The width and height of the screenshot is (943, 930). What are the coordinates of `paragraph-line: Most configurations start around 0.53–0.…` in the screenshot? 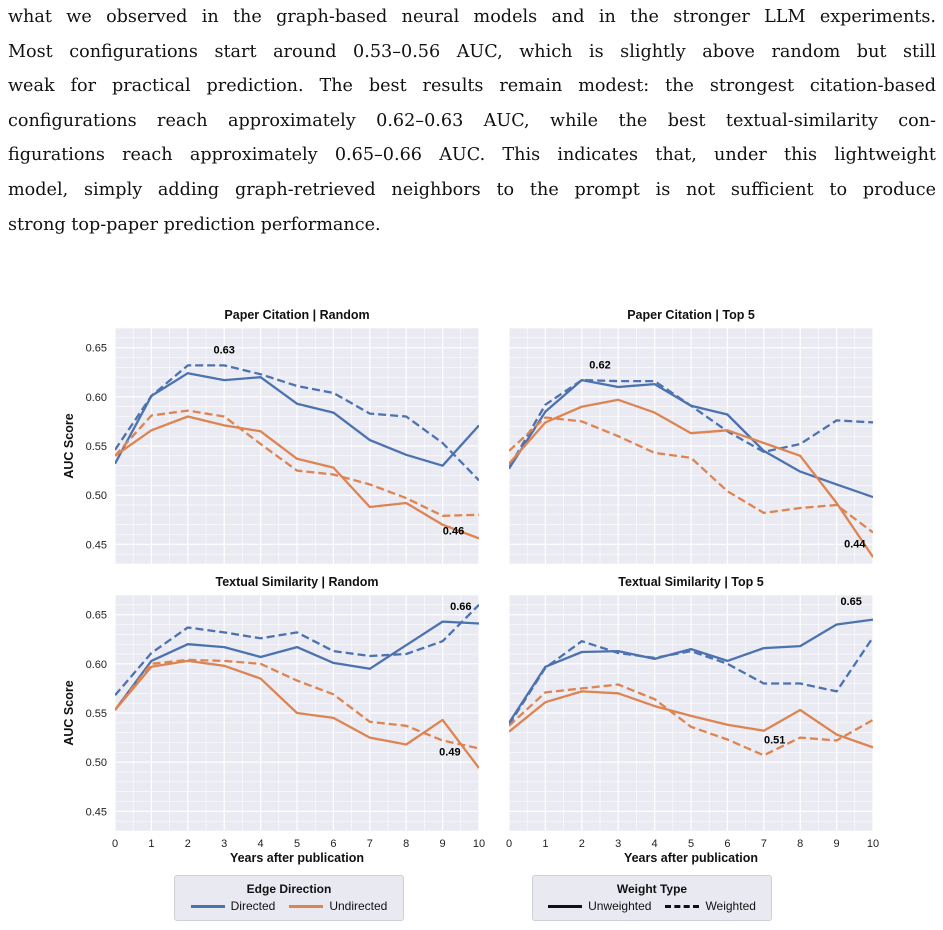 It's located at (472, 51).